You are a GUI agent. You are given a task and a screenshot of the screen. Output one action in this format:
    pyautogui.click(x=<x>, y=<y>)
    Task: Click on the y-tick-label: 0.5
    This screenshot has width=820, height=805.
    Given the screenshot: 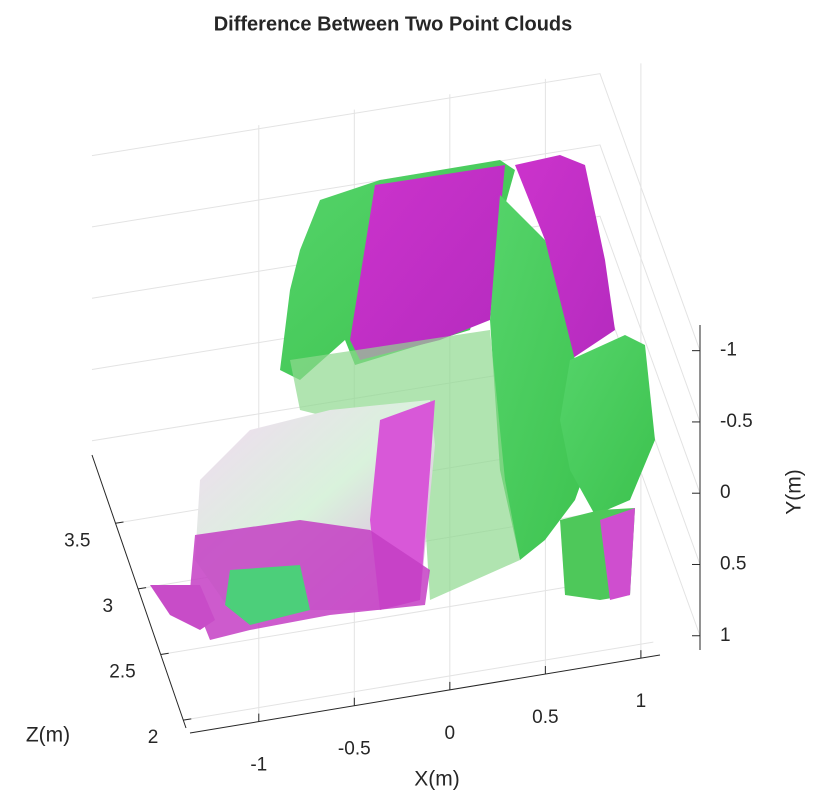 What is the action you would take?
    pyautogui.click(x=733, y=563)
    